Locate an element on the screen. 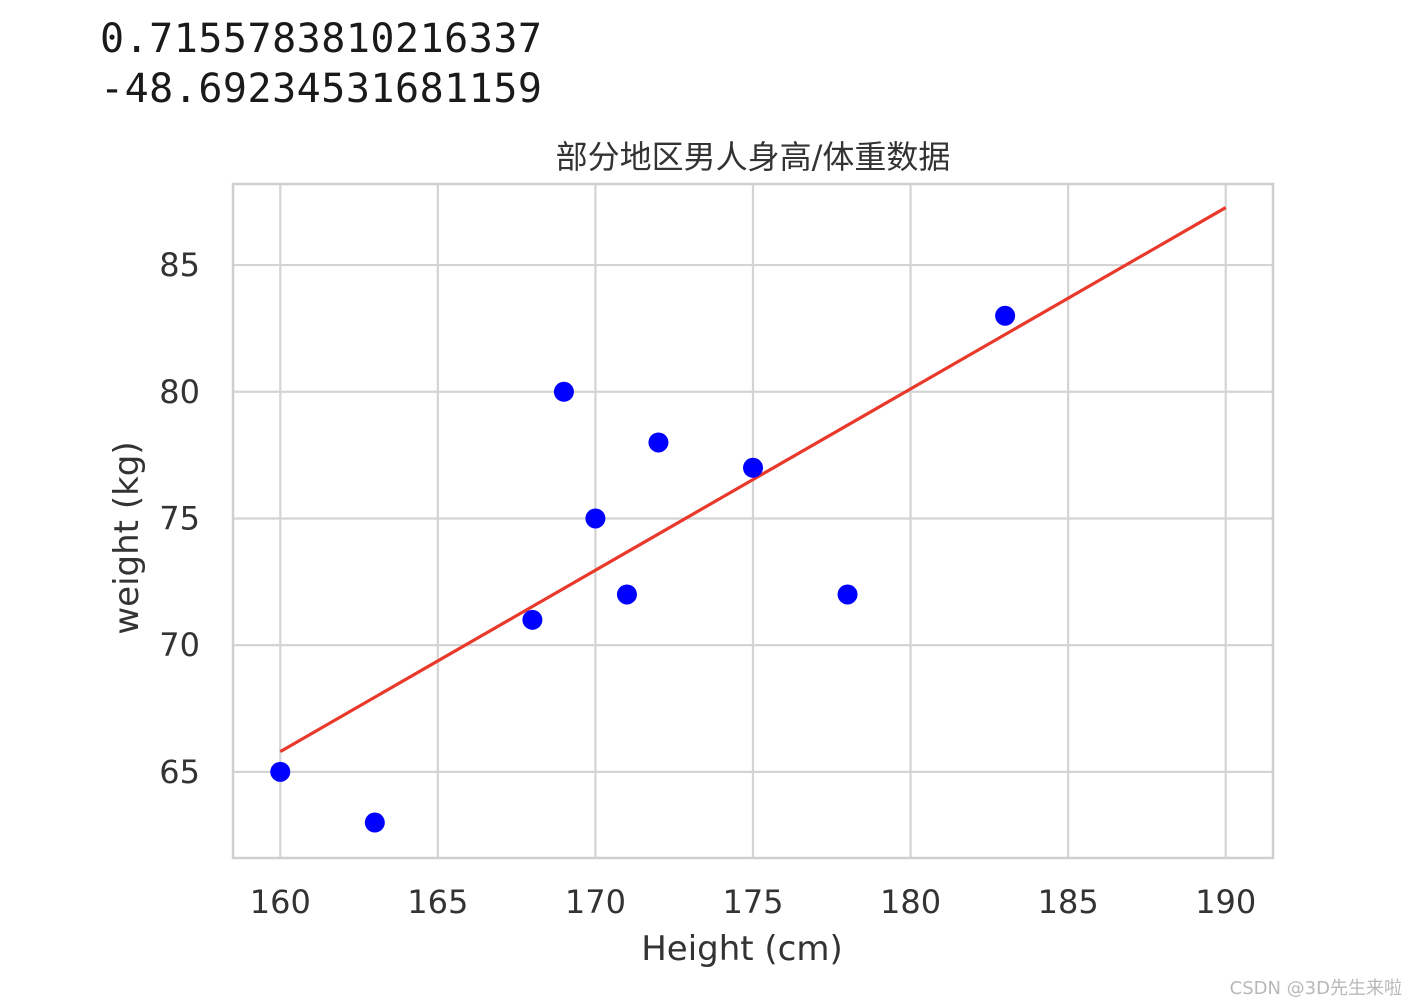  x-tick-label: 160 is located at coordinates (280, 902).